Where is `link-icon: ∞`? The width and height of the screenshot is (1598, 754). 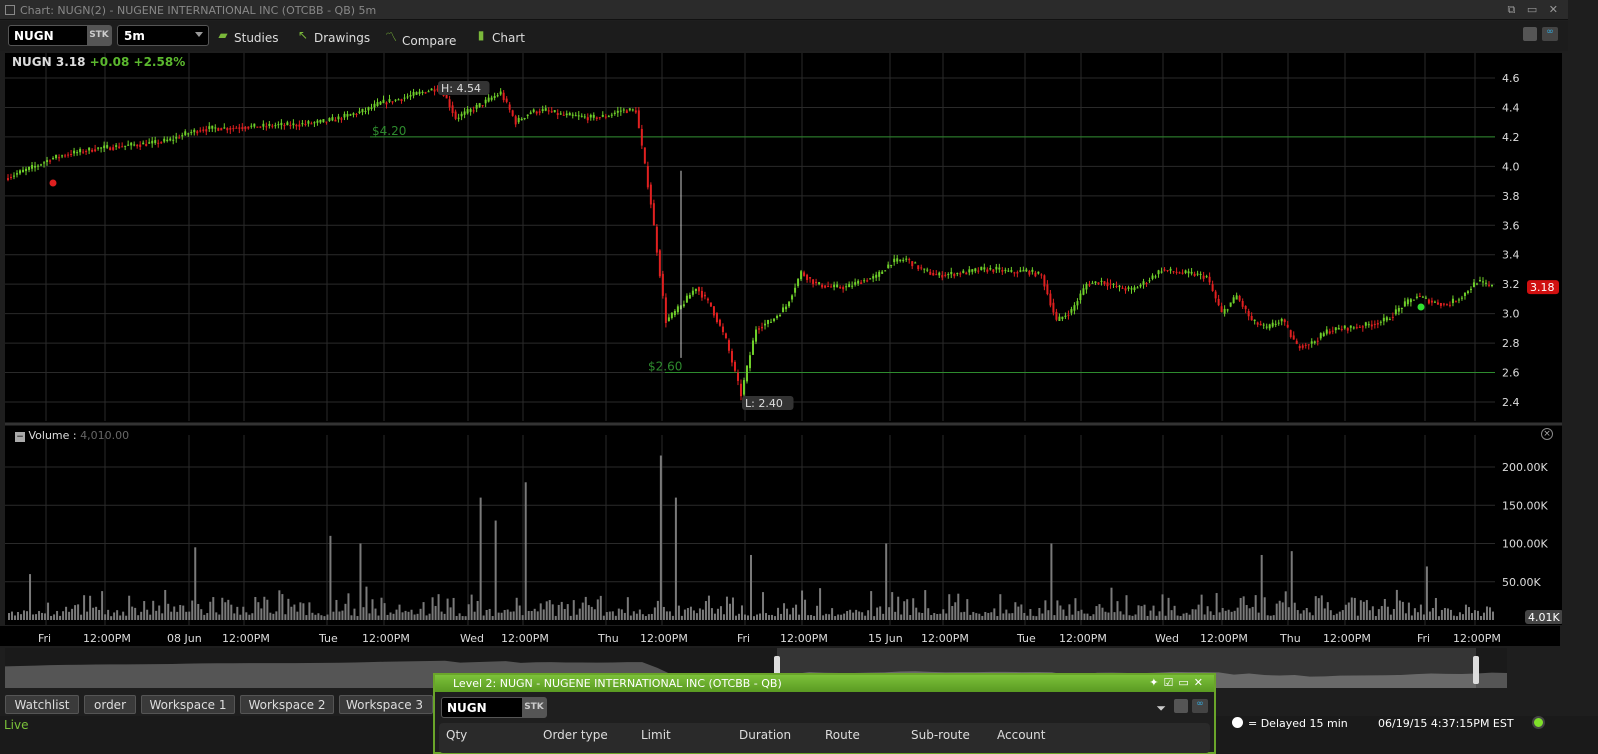
link-icon: ∞ is located at coordinates (1550, 34).